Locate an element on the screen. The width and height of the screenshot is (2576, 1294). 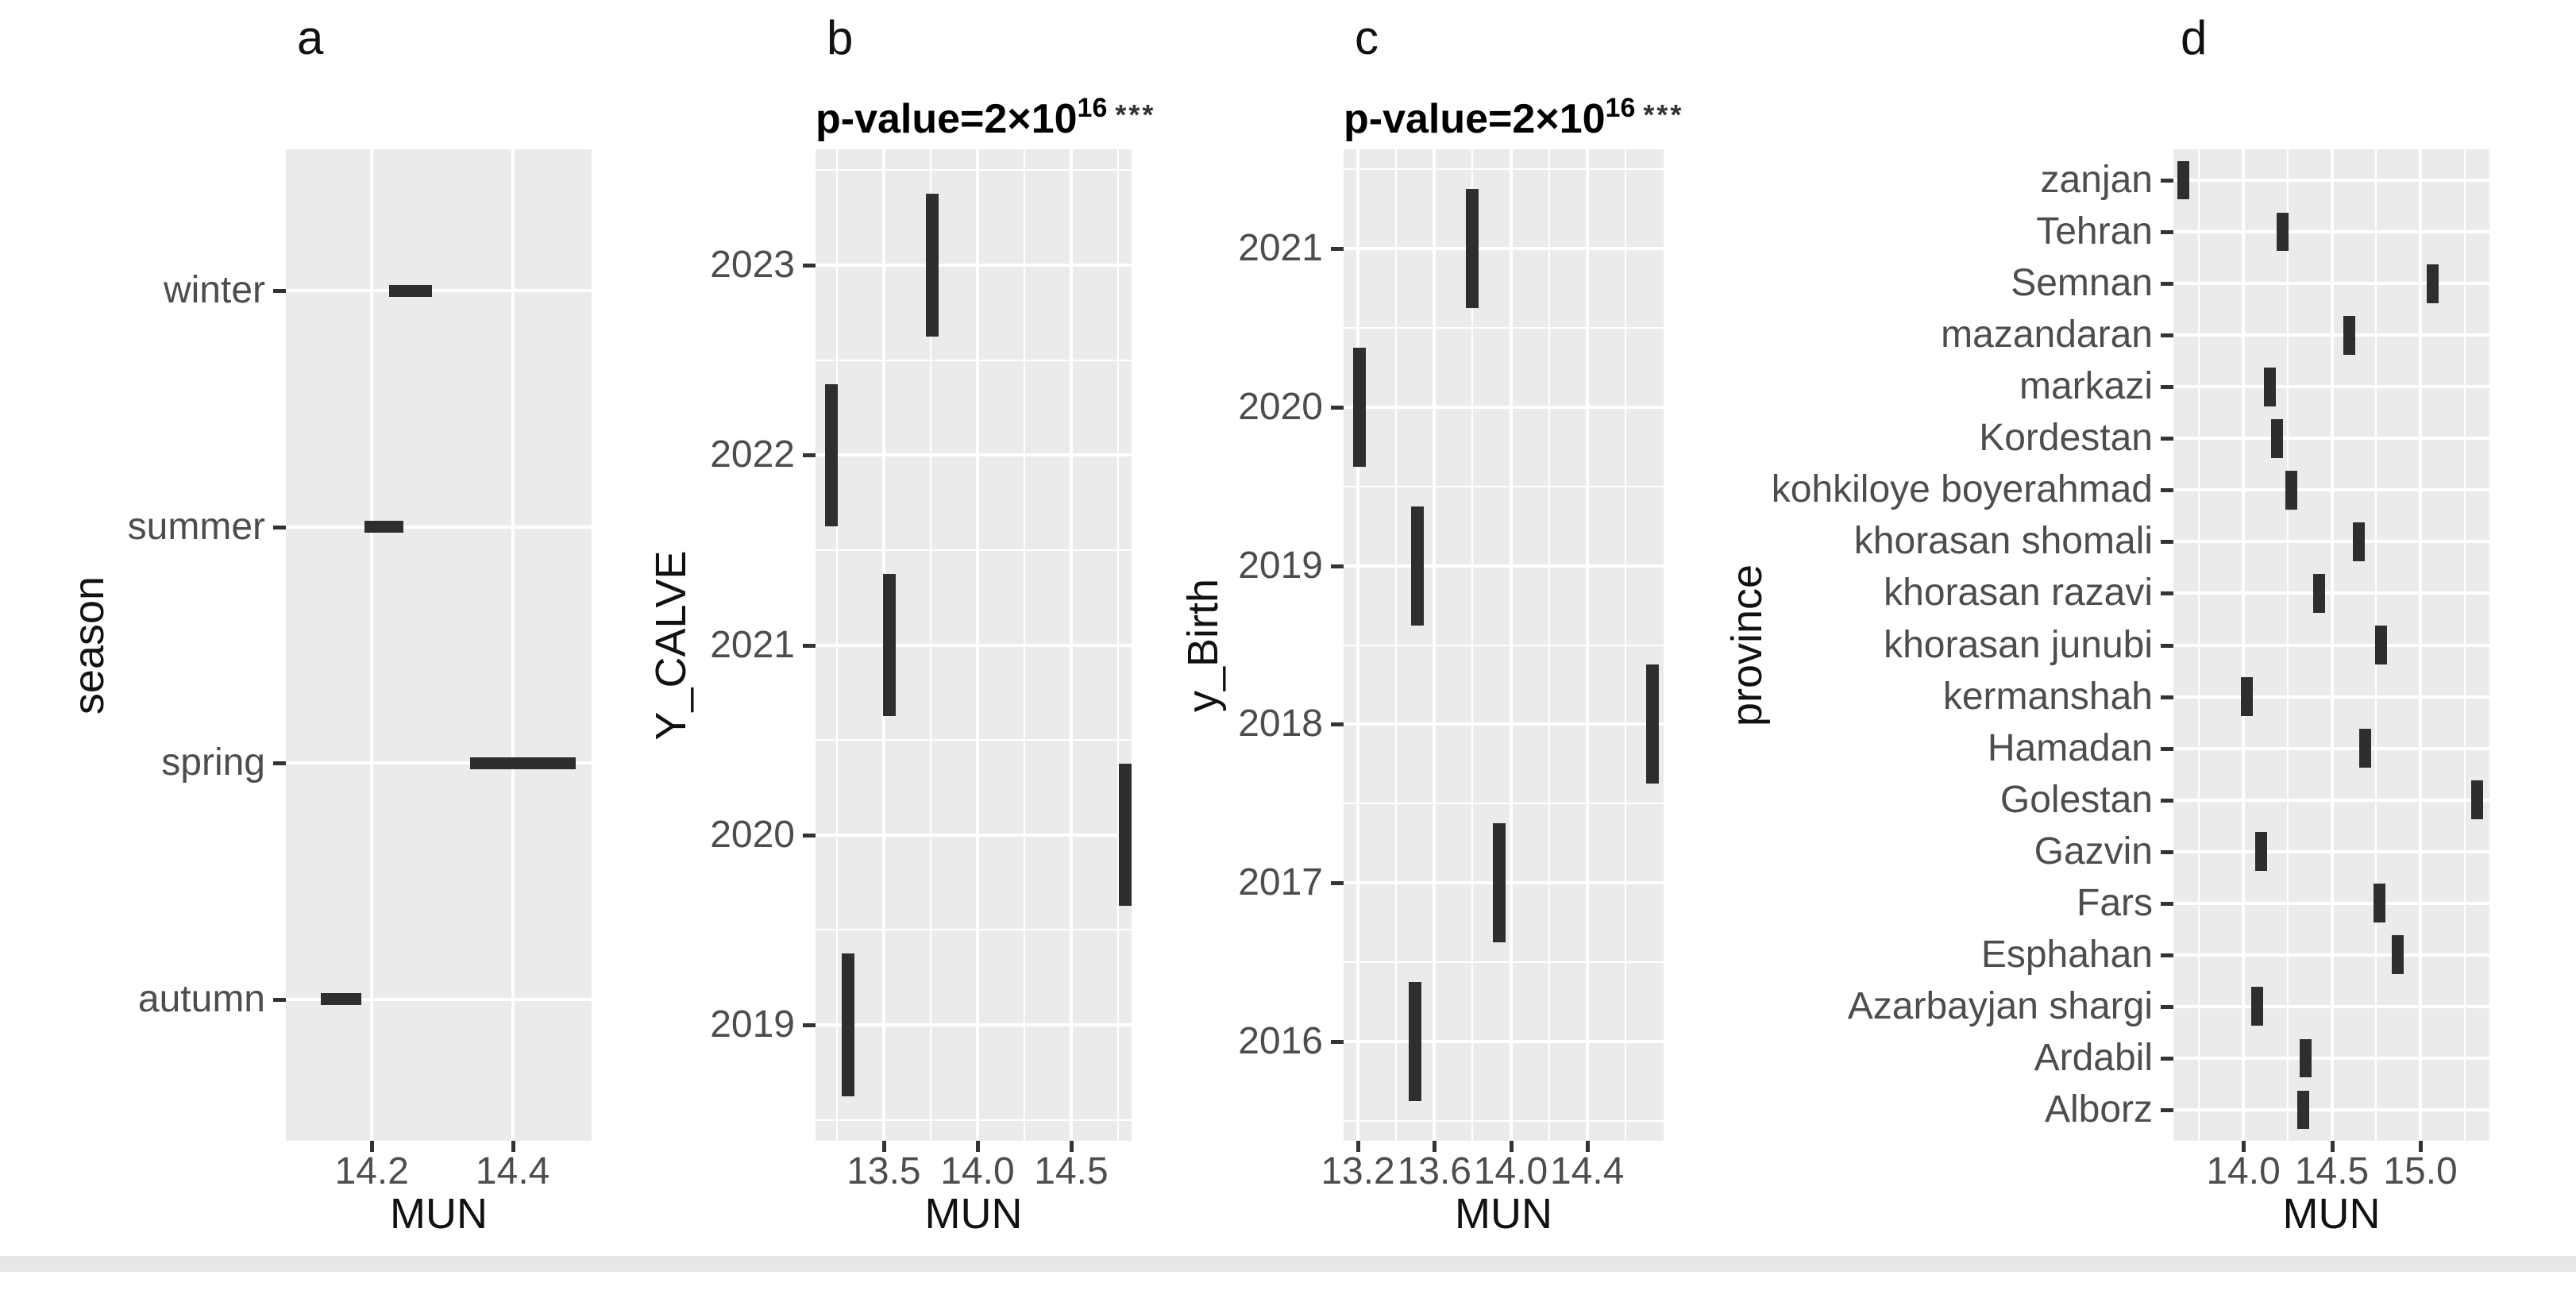
panel-c-x-tick-label: 13.6 is located at coordinates (1434, 1171).